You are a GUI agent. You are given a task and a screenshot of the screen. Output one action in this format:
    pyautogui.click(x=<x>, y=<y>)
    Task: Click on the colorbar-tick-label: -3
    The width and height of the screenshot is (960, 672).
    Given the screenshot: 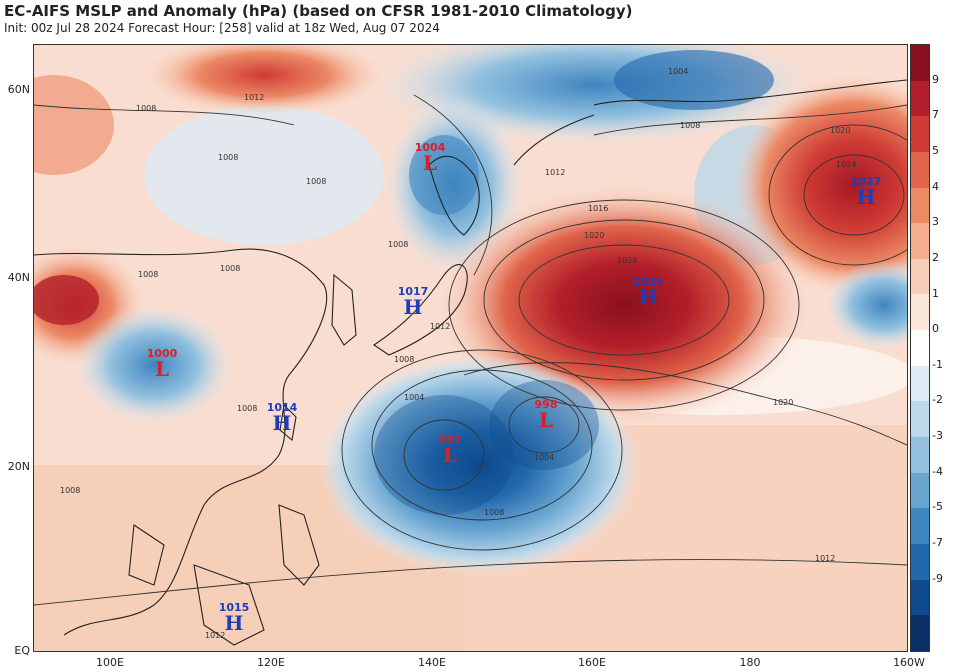 What is the action you would take?
    pyautogui.click(x=937, y=436)
    